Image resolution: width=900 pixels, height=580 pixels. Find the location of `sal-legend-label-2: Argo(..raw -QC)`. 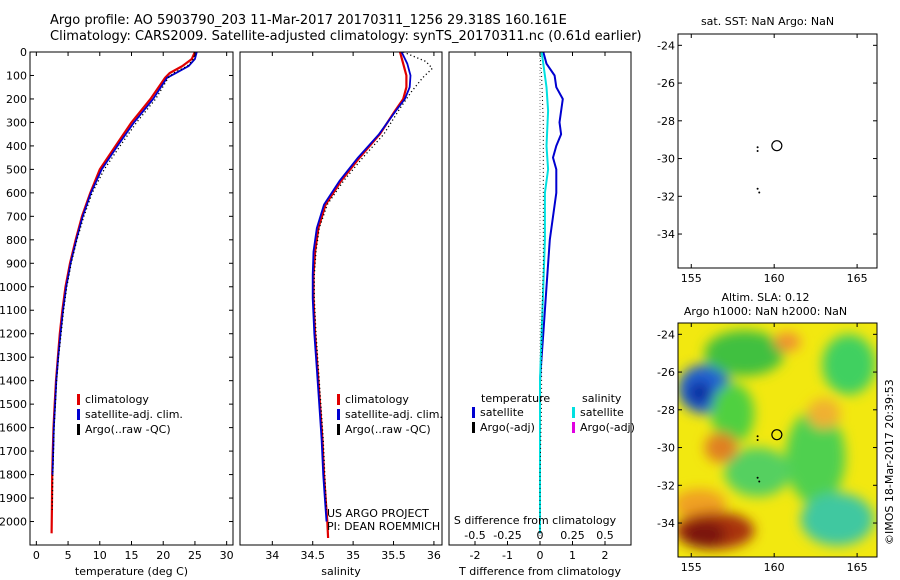

sal-legend-label-2: Argo(..raw -QC) is located at coordinates (388, 429).